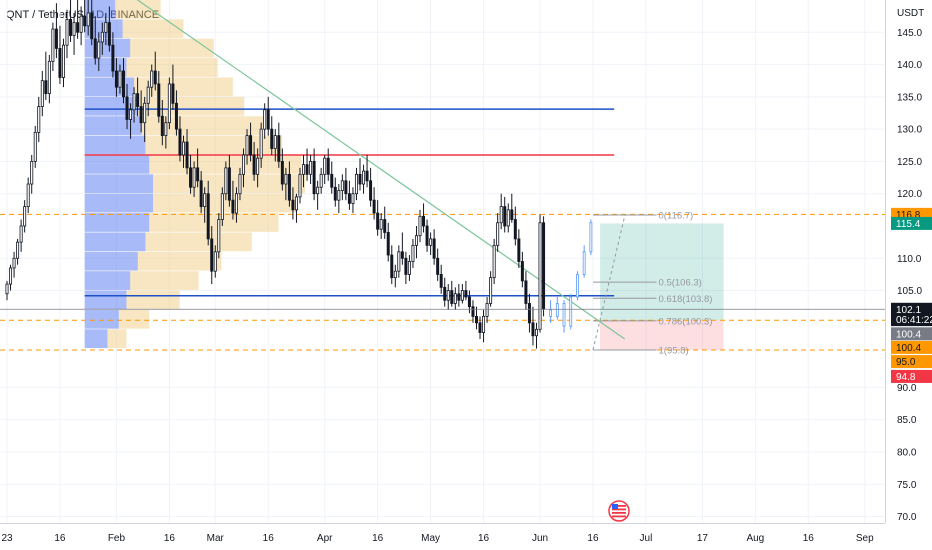 The width and height of the screenshot is (932, 550). What do you see at coordinates (909, 194) in the screenshot?
I see `price-tick-label: 120.0` at bounding box center [909, 194].